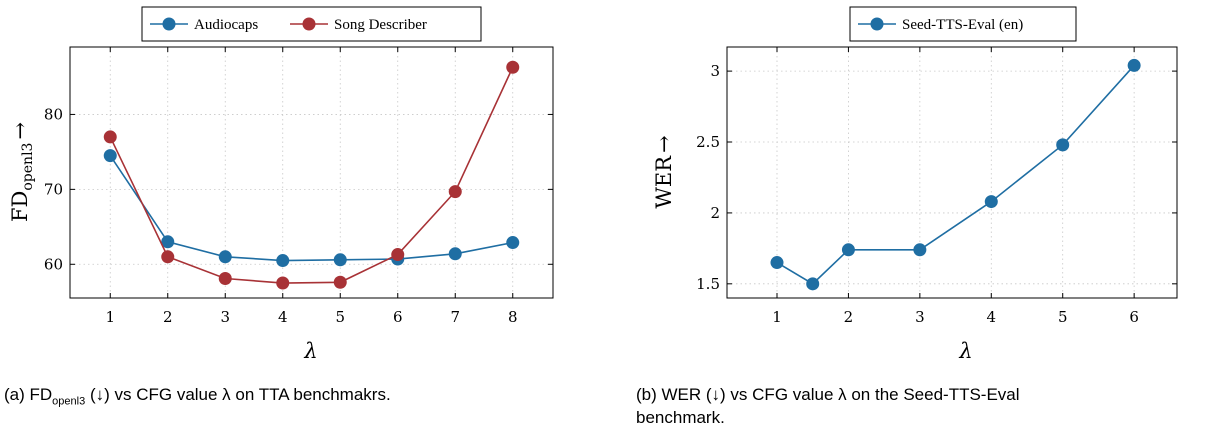 Image resolution: width=1207 pixels, height=436 pixels. What do you see at coordinates (310, 351) in the screenshot?
I see `chart-a-xlabel: λ` at bounding box center [310, 351].